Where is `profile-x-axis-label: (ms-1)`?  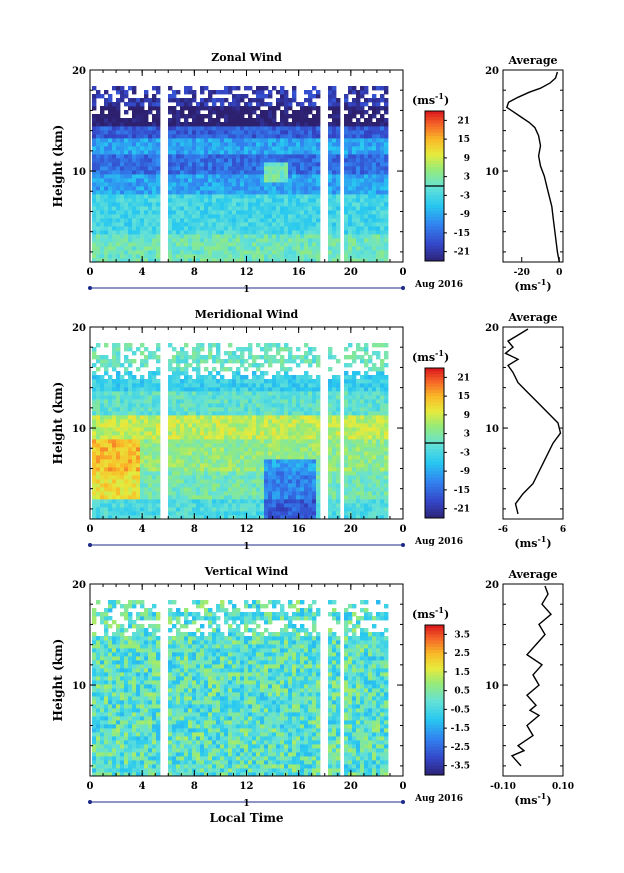
profile-x-axis-label: (ms-1) is located at coordinates (532, 285).